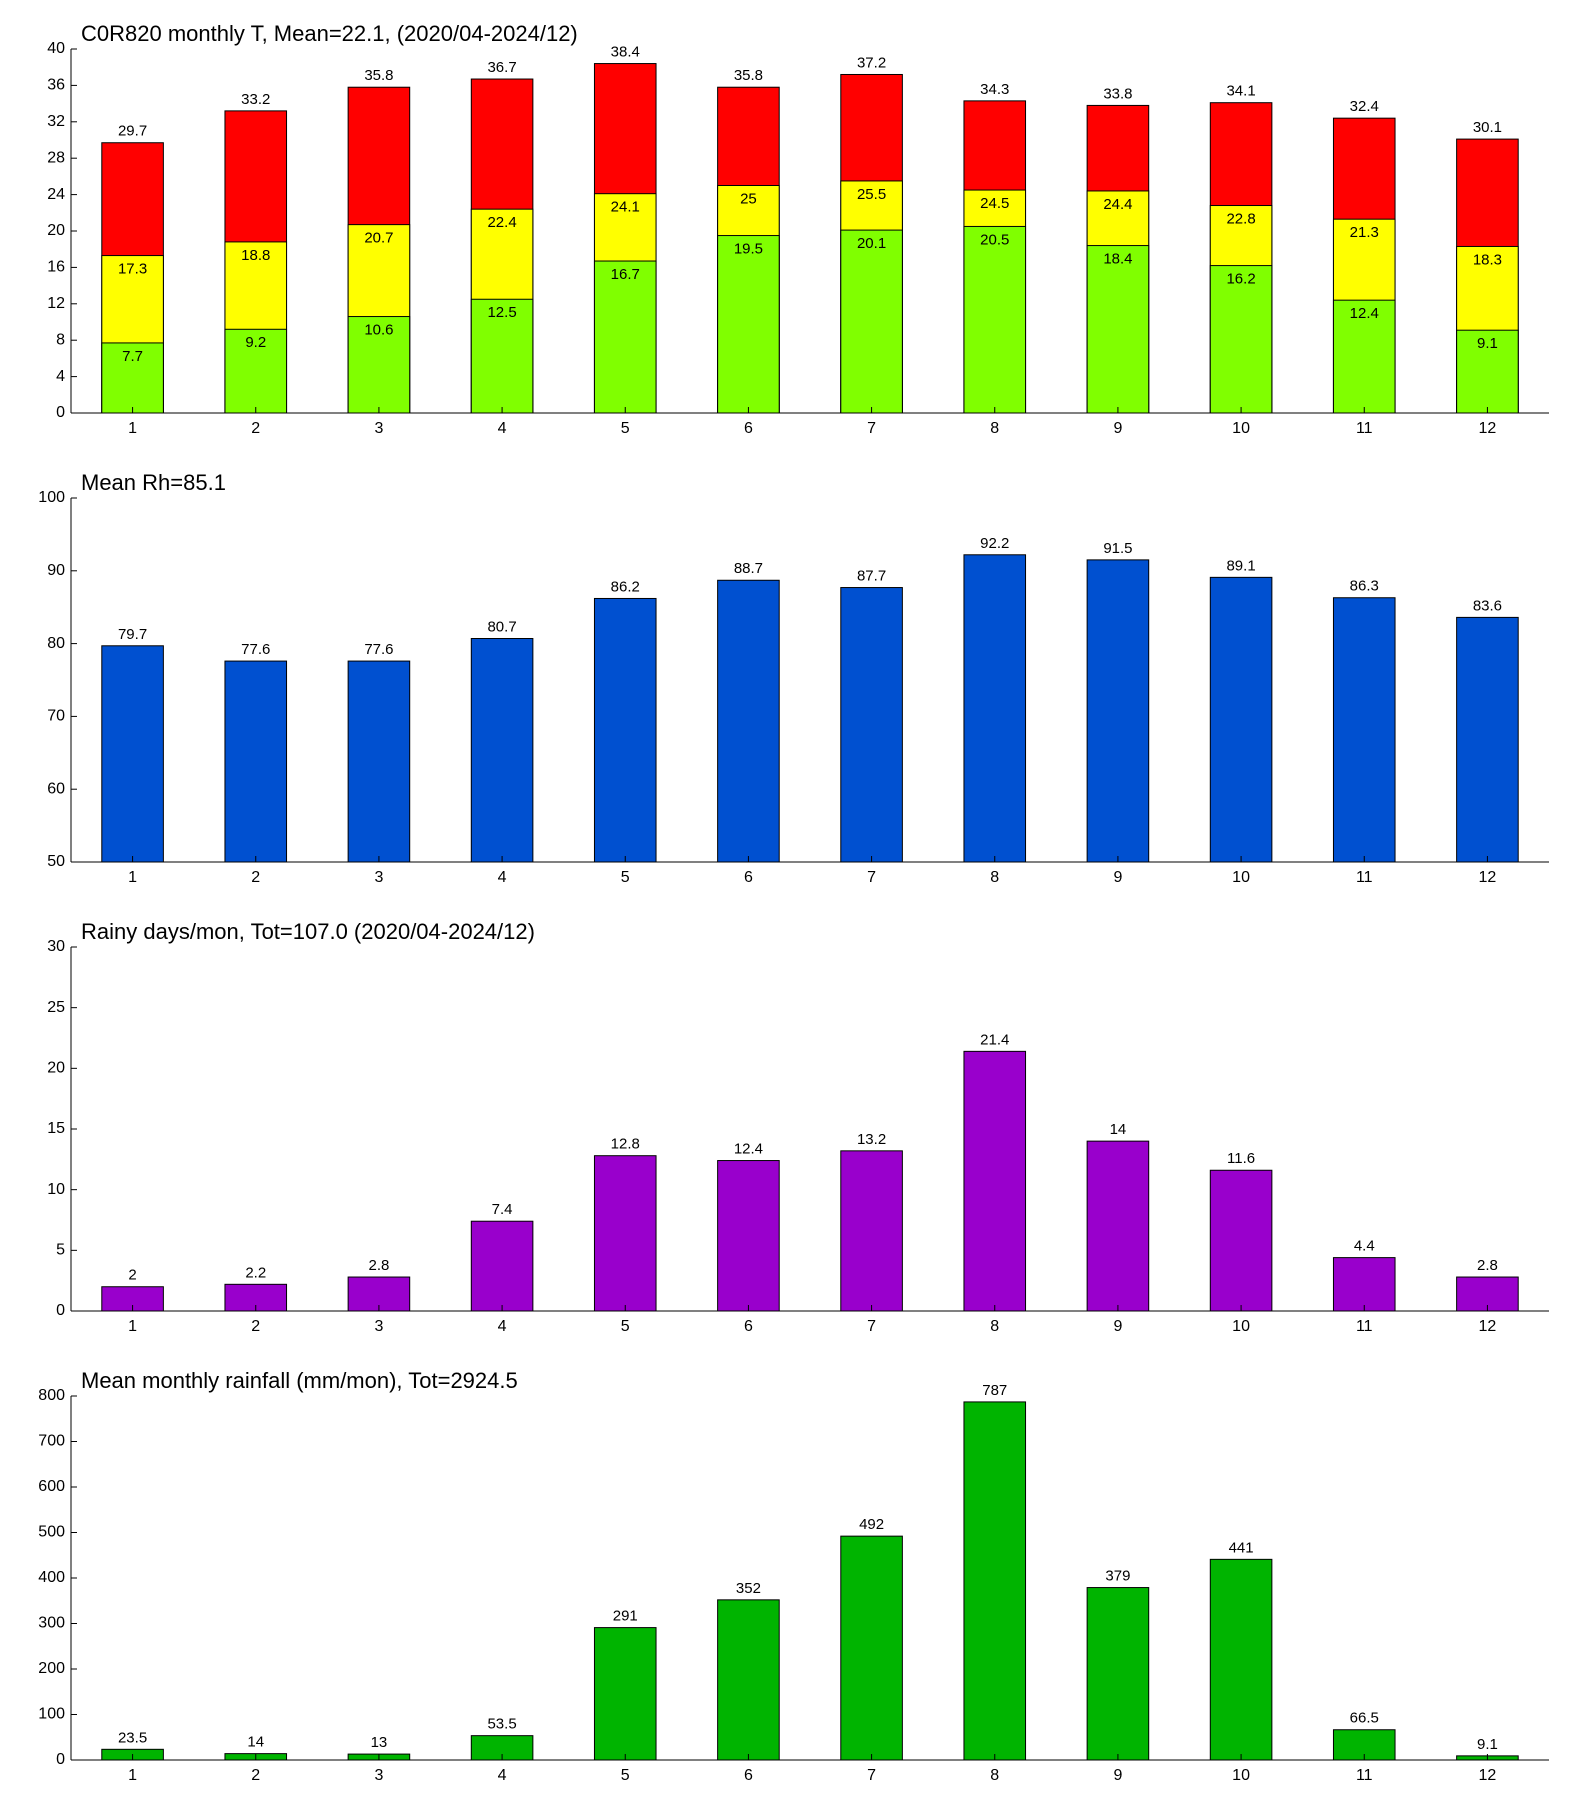 Image resolution: width=1580 pixels, height=1800 pixels. What do you see at coordinates (994, 1039) in the screenshot?
I see `value-label: 21.4` at bounding box center [994, 1039].